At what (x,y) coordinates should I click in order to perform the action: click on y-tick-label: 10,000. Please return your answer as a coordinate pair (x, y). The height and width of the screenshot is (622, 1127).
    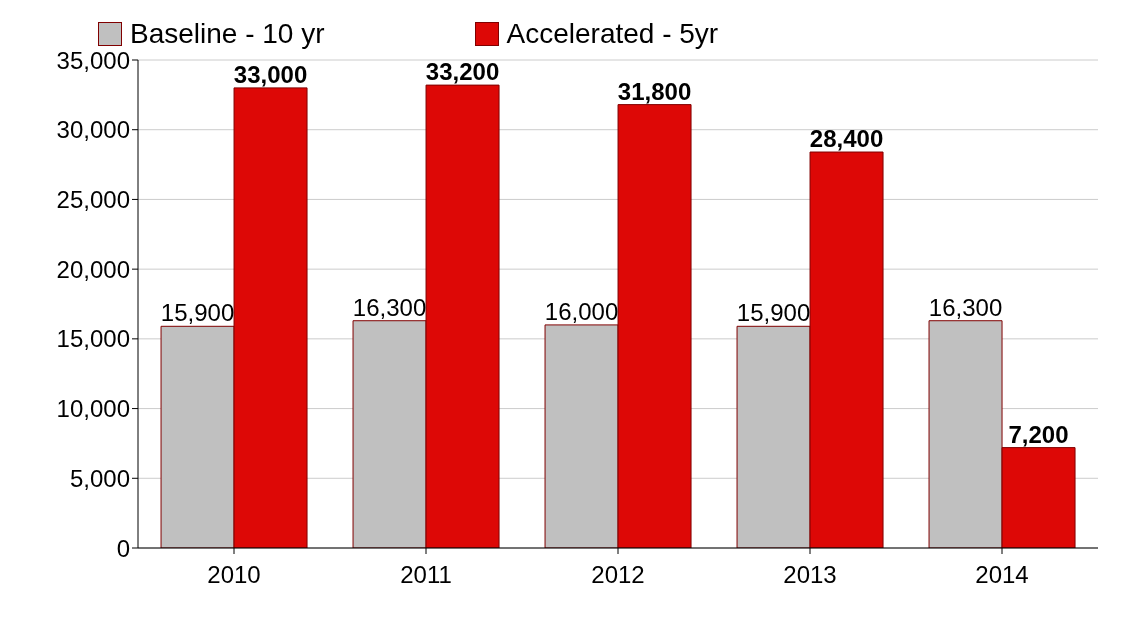
    Looking at the image, I should click on (93, 409).